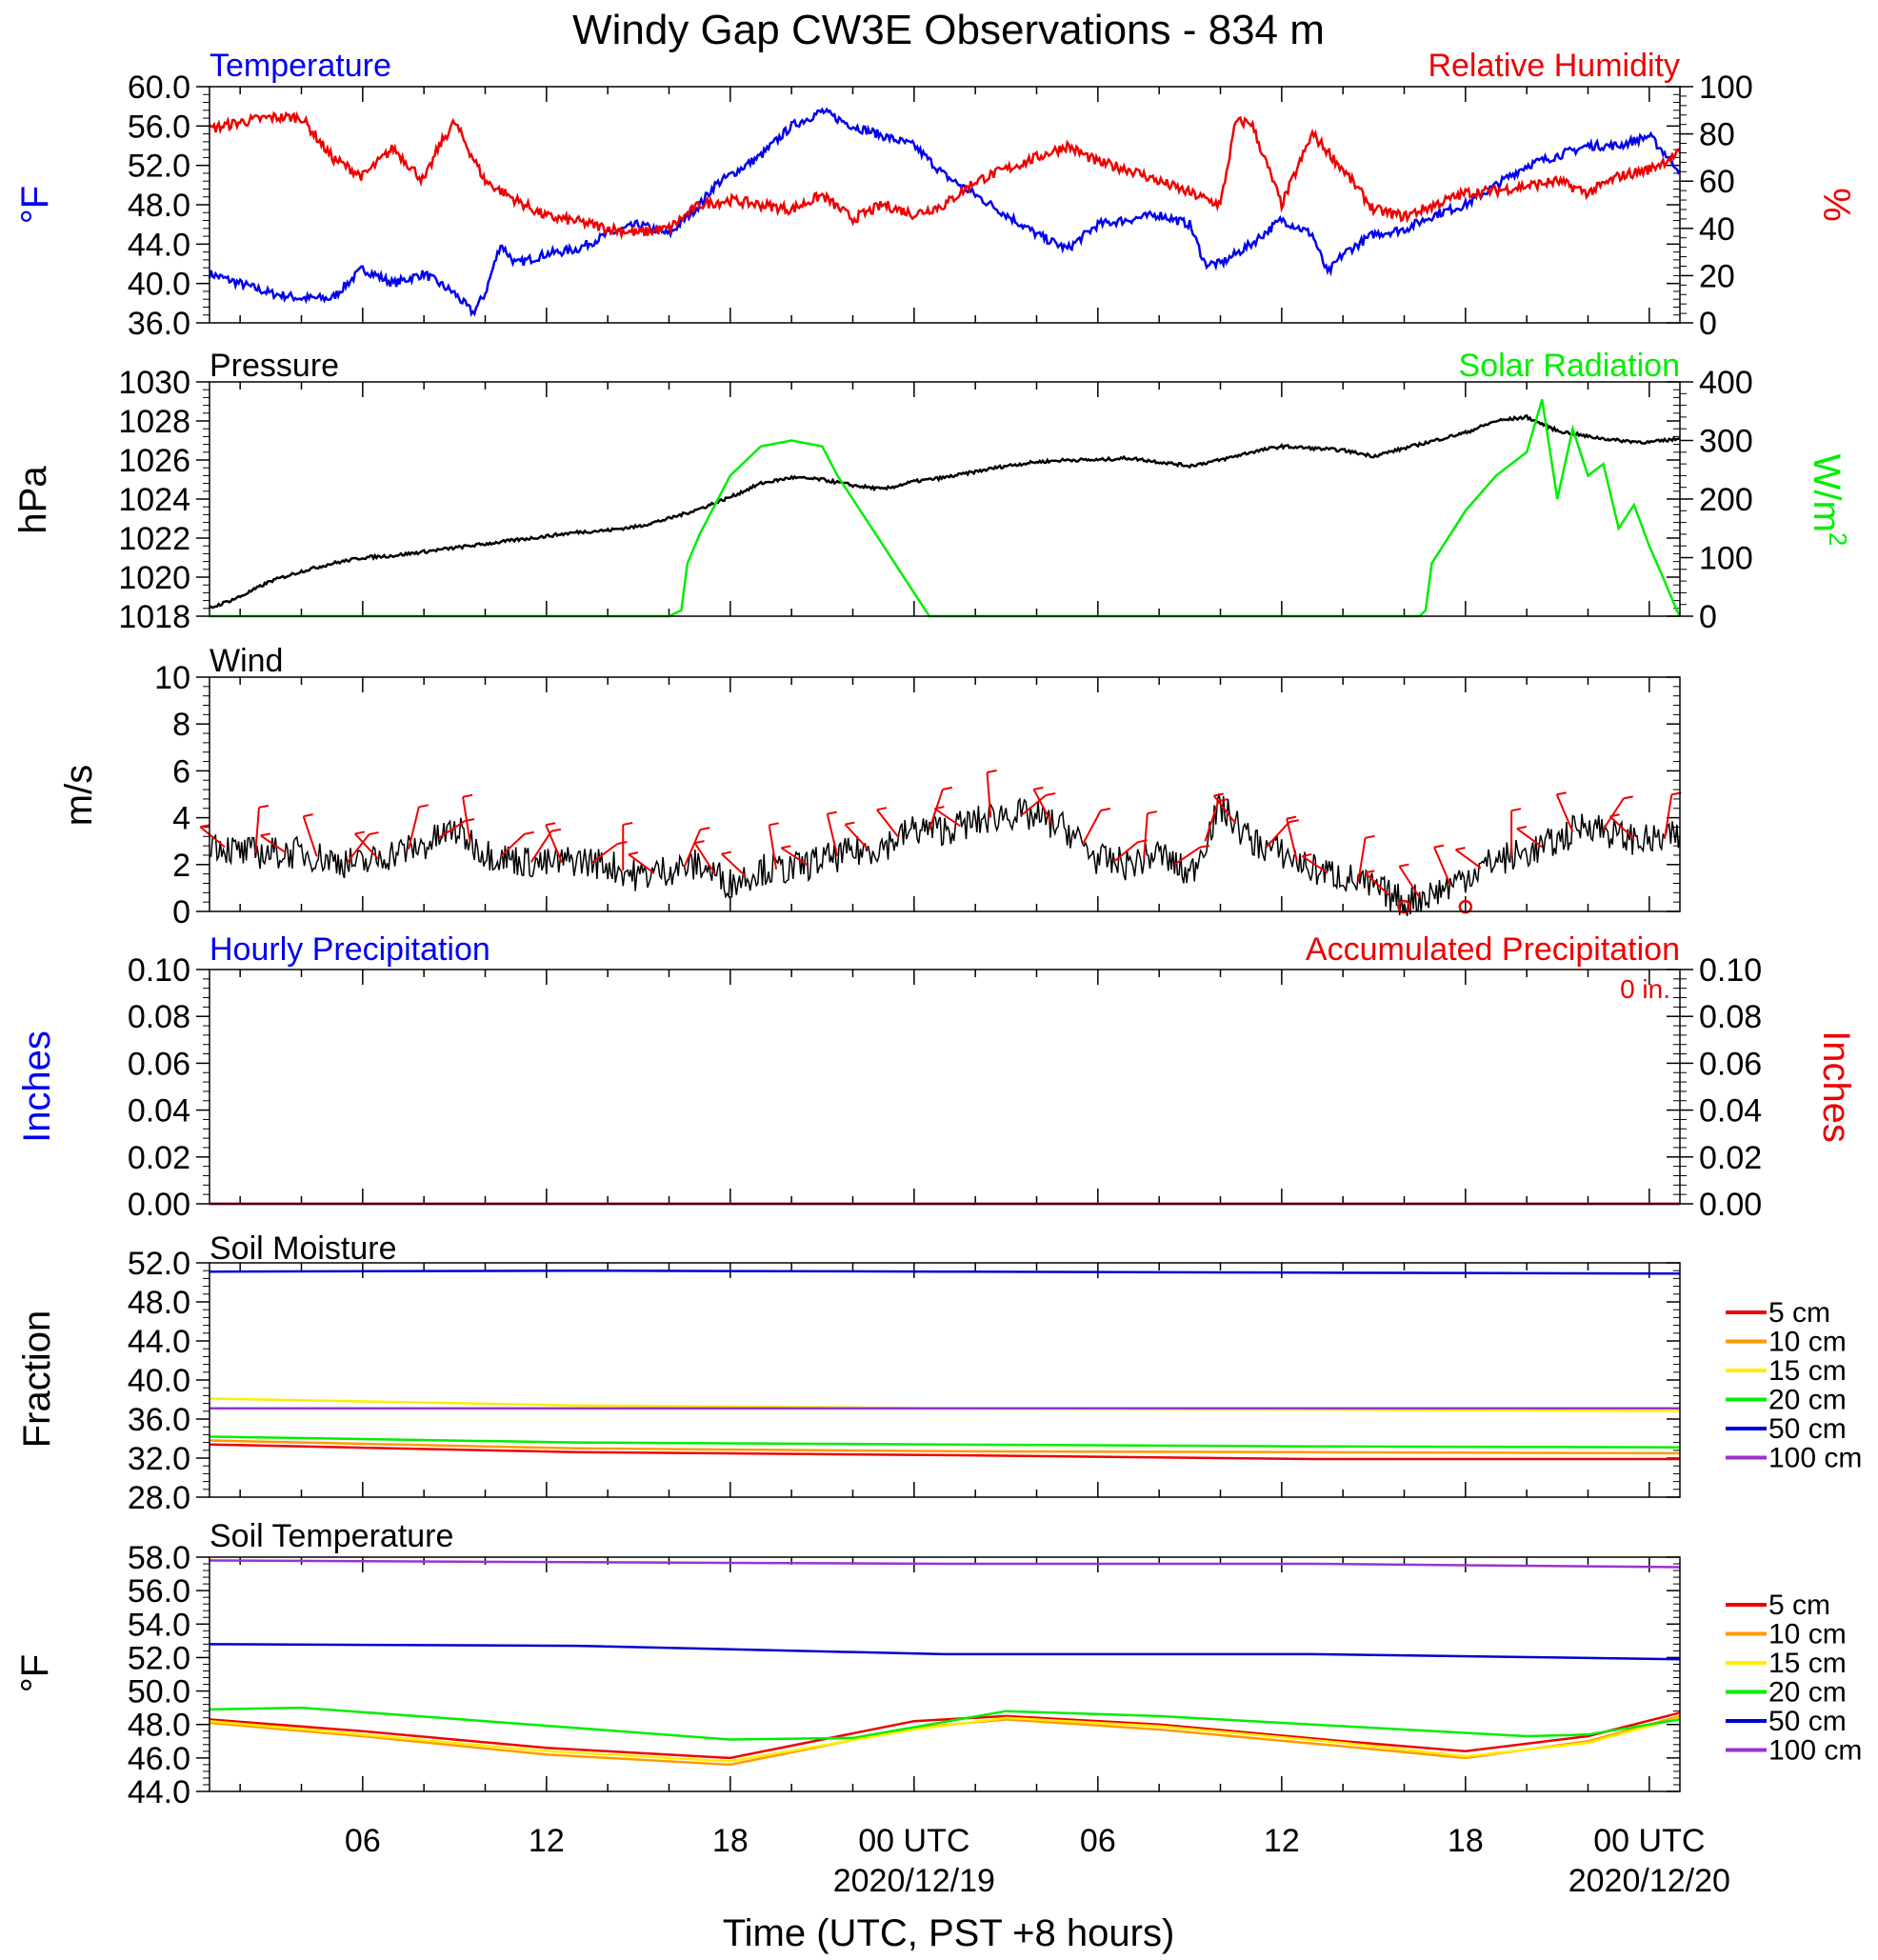 This screenshot has height=1960, width=1878. What do you see at coordinates (181, 819) in the screenshot?
I see `y-tick-label: 4` at bounding box center [181, 819].